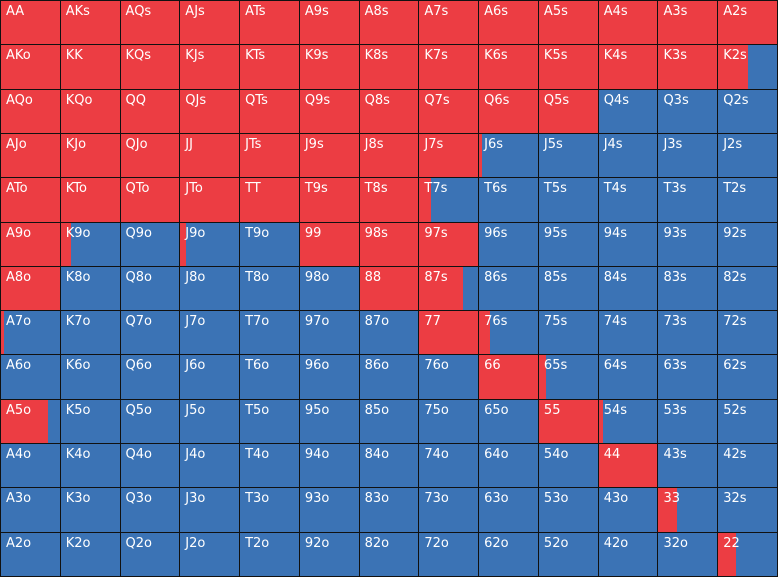  I want to click on hand-cell-t2o: T2o, so click(269, 554).